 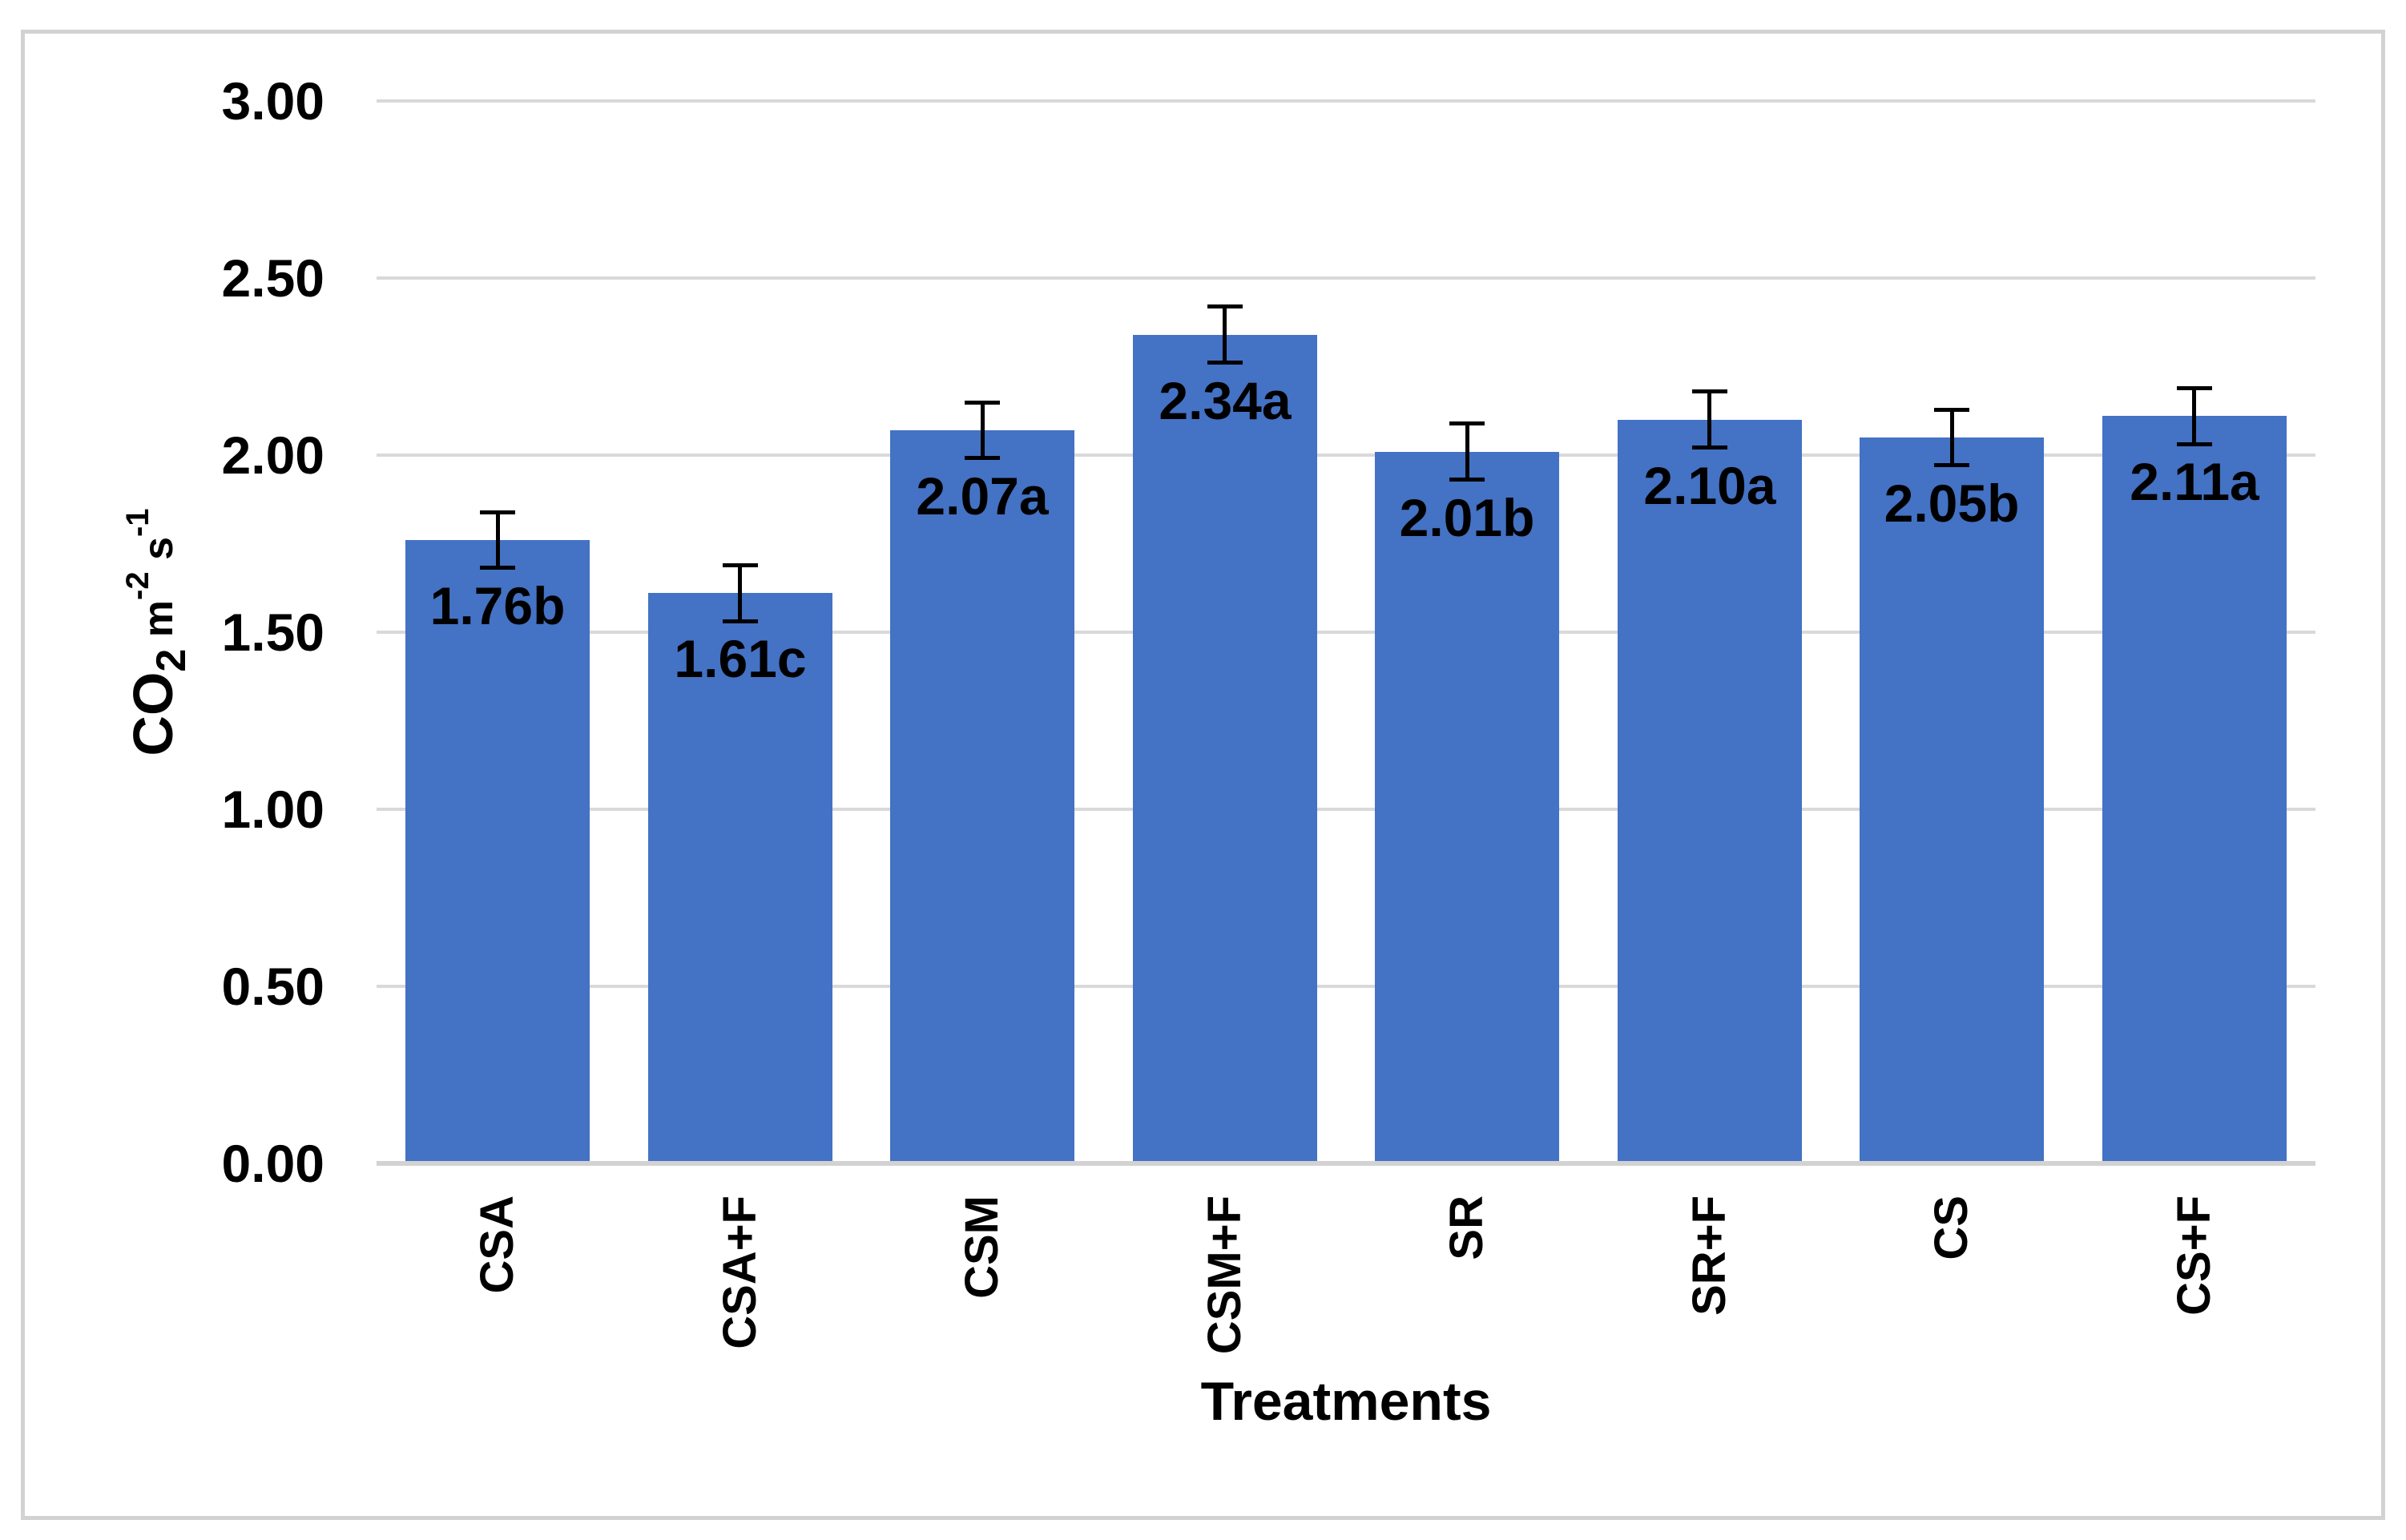 I want to click on y-axis-title-segment: -1, so click(x=137, y=523).